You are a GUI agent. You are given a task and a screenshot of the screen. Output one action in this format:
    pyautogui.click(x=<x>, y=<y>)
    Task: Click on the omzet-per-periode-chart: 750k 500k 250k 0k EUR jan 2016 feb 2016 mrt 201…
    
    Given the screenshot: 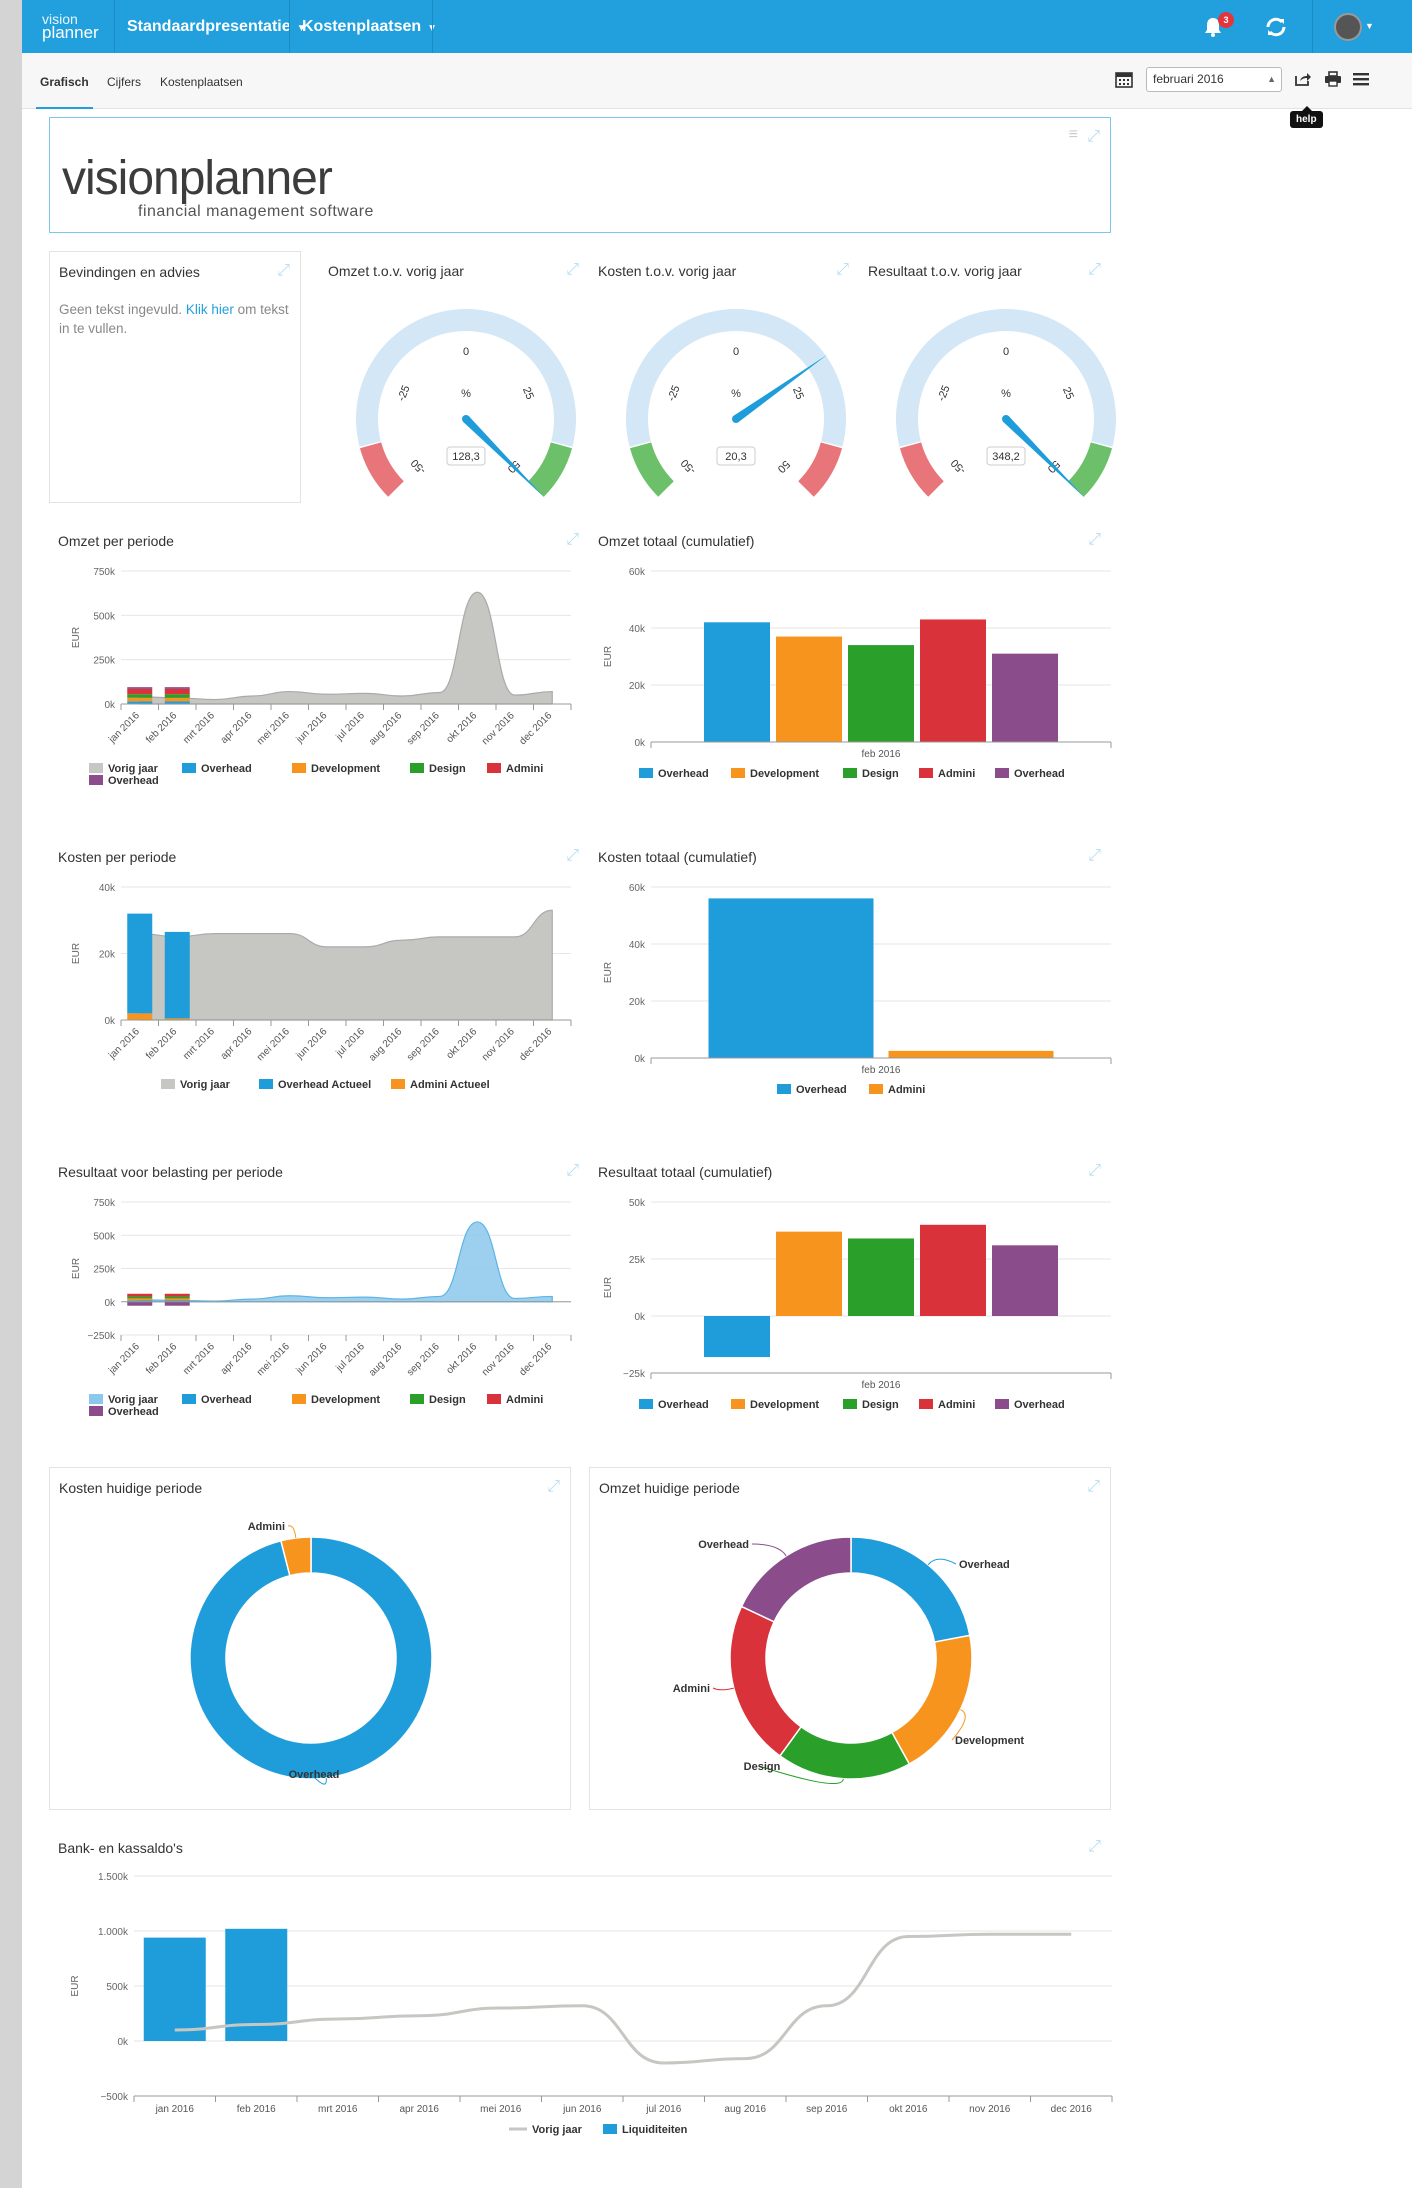 What is the action you would take?
    pyautogui.click(x=321, y=677)
    